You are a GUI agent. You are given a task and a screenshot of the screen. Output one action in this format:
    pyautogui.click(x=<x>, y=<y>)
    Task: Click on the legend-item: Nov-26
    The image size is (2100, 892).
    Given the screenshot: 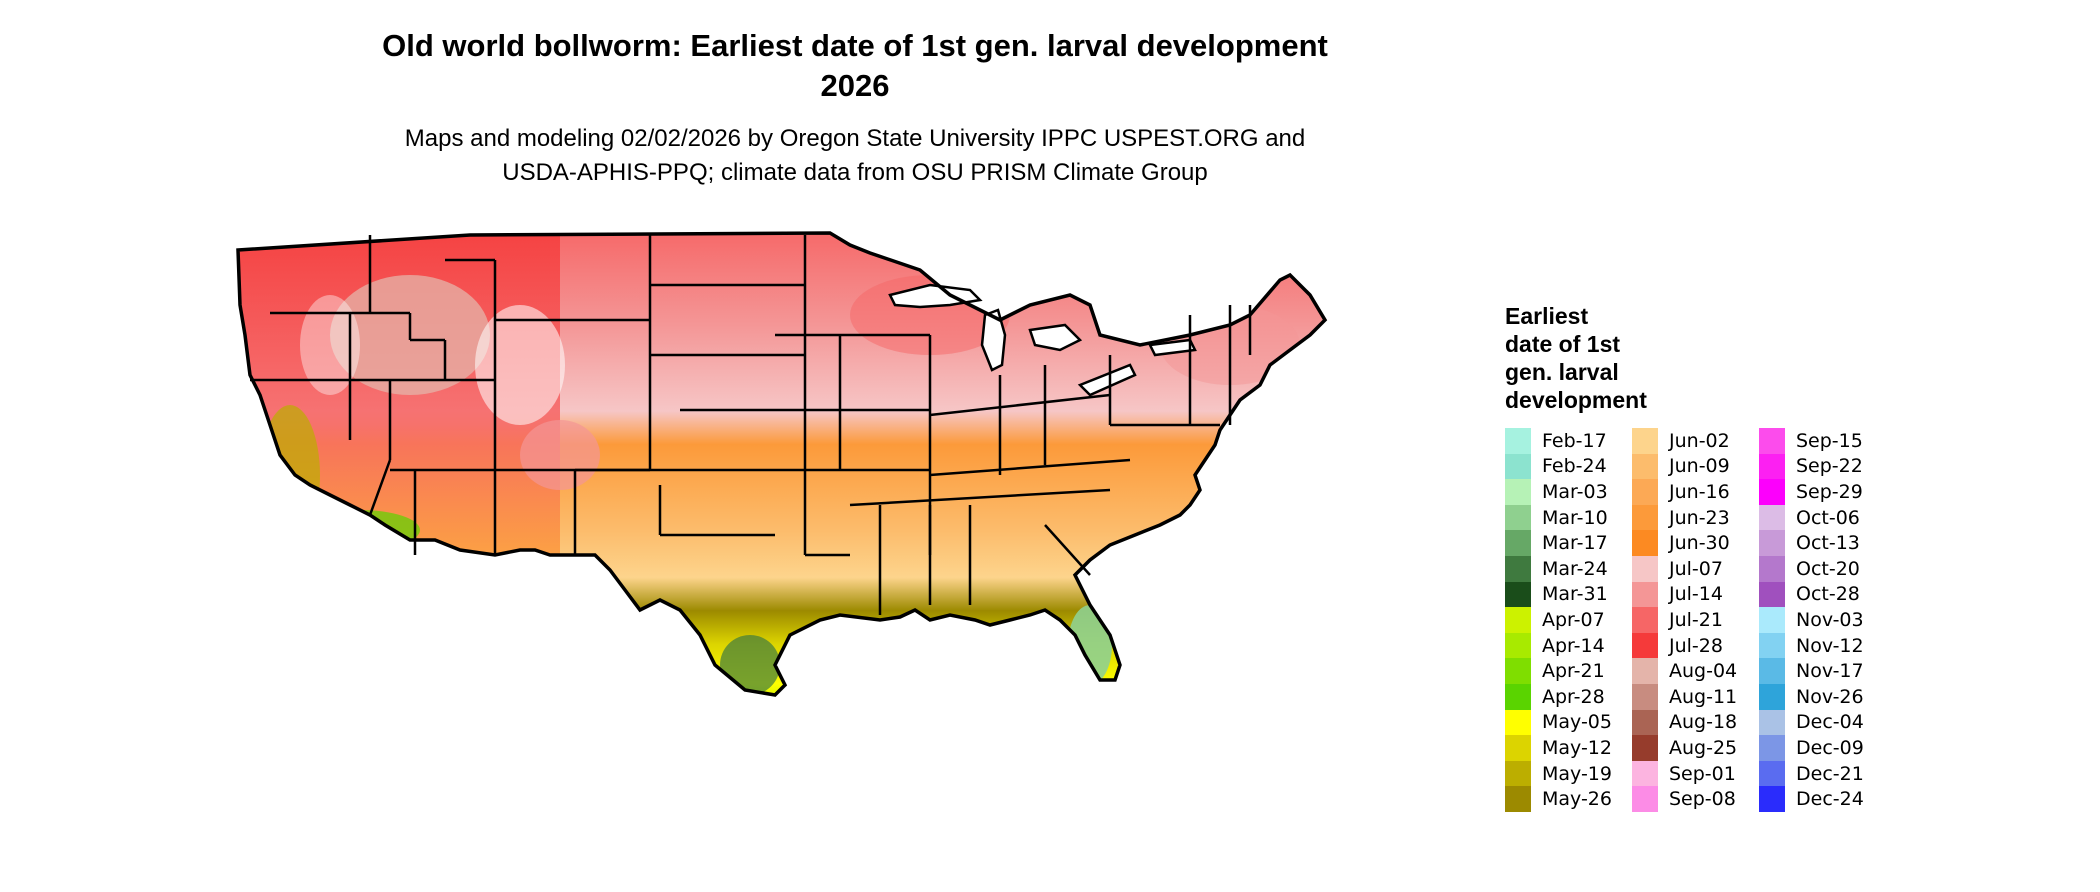 What is the action you would take?
    pyautogui.click(x=1822, y=696)
    